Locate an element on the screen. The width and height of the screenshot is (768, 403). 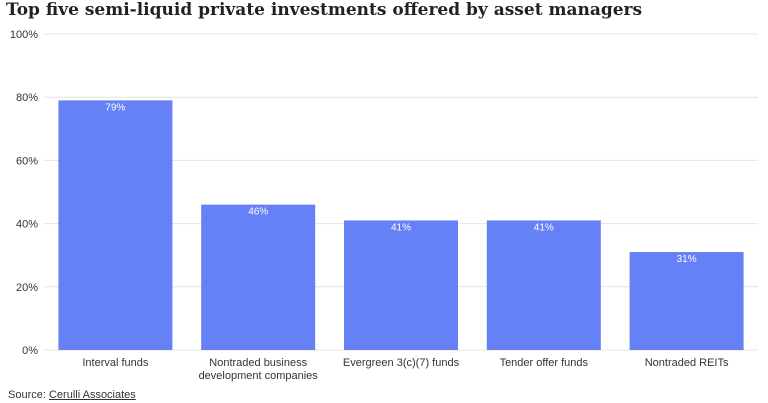
bar-value-label: 31% is located at coordinates (687, 259).